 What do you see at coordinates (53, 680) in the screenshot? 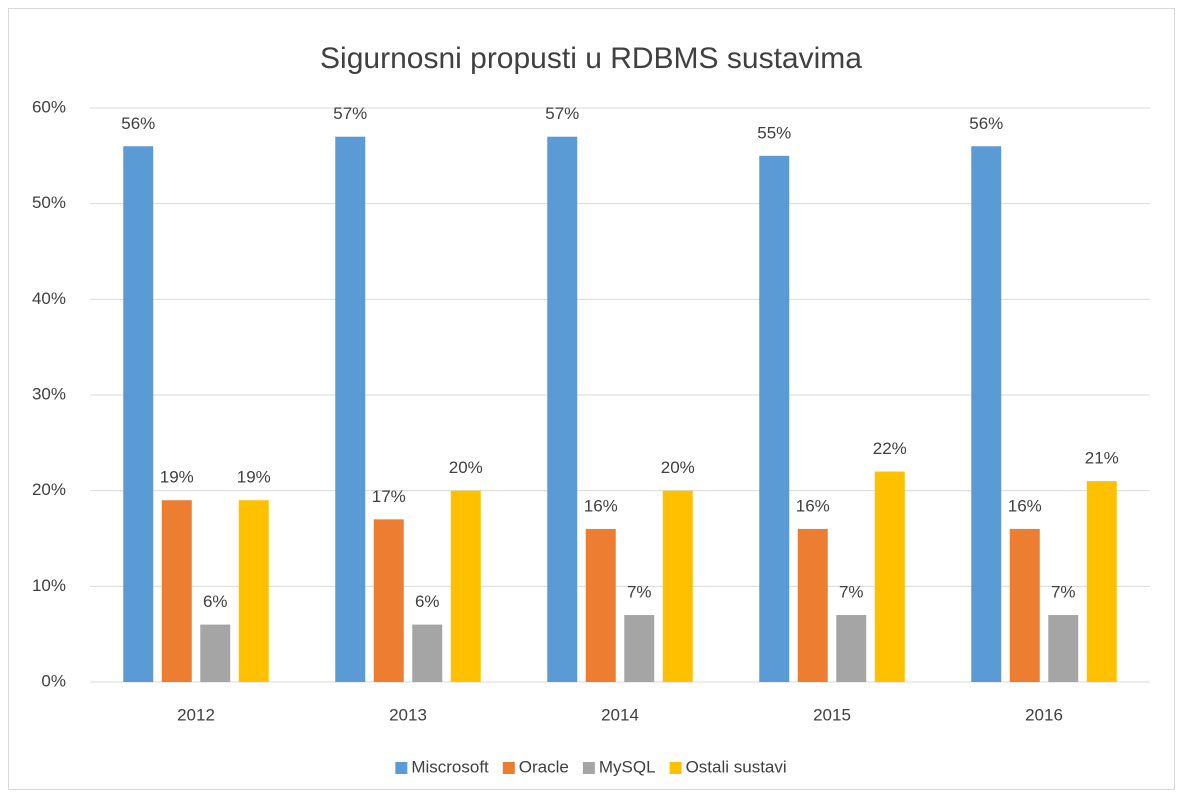
I see `y-tick-label: 0%` at bounding box center [53, 680].